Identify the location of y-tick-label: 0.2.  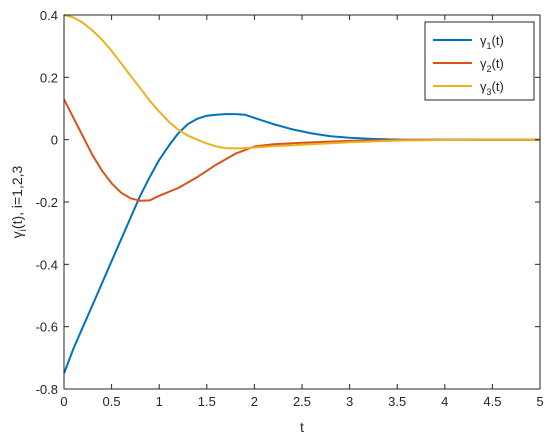
(49, 77).